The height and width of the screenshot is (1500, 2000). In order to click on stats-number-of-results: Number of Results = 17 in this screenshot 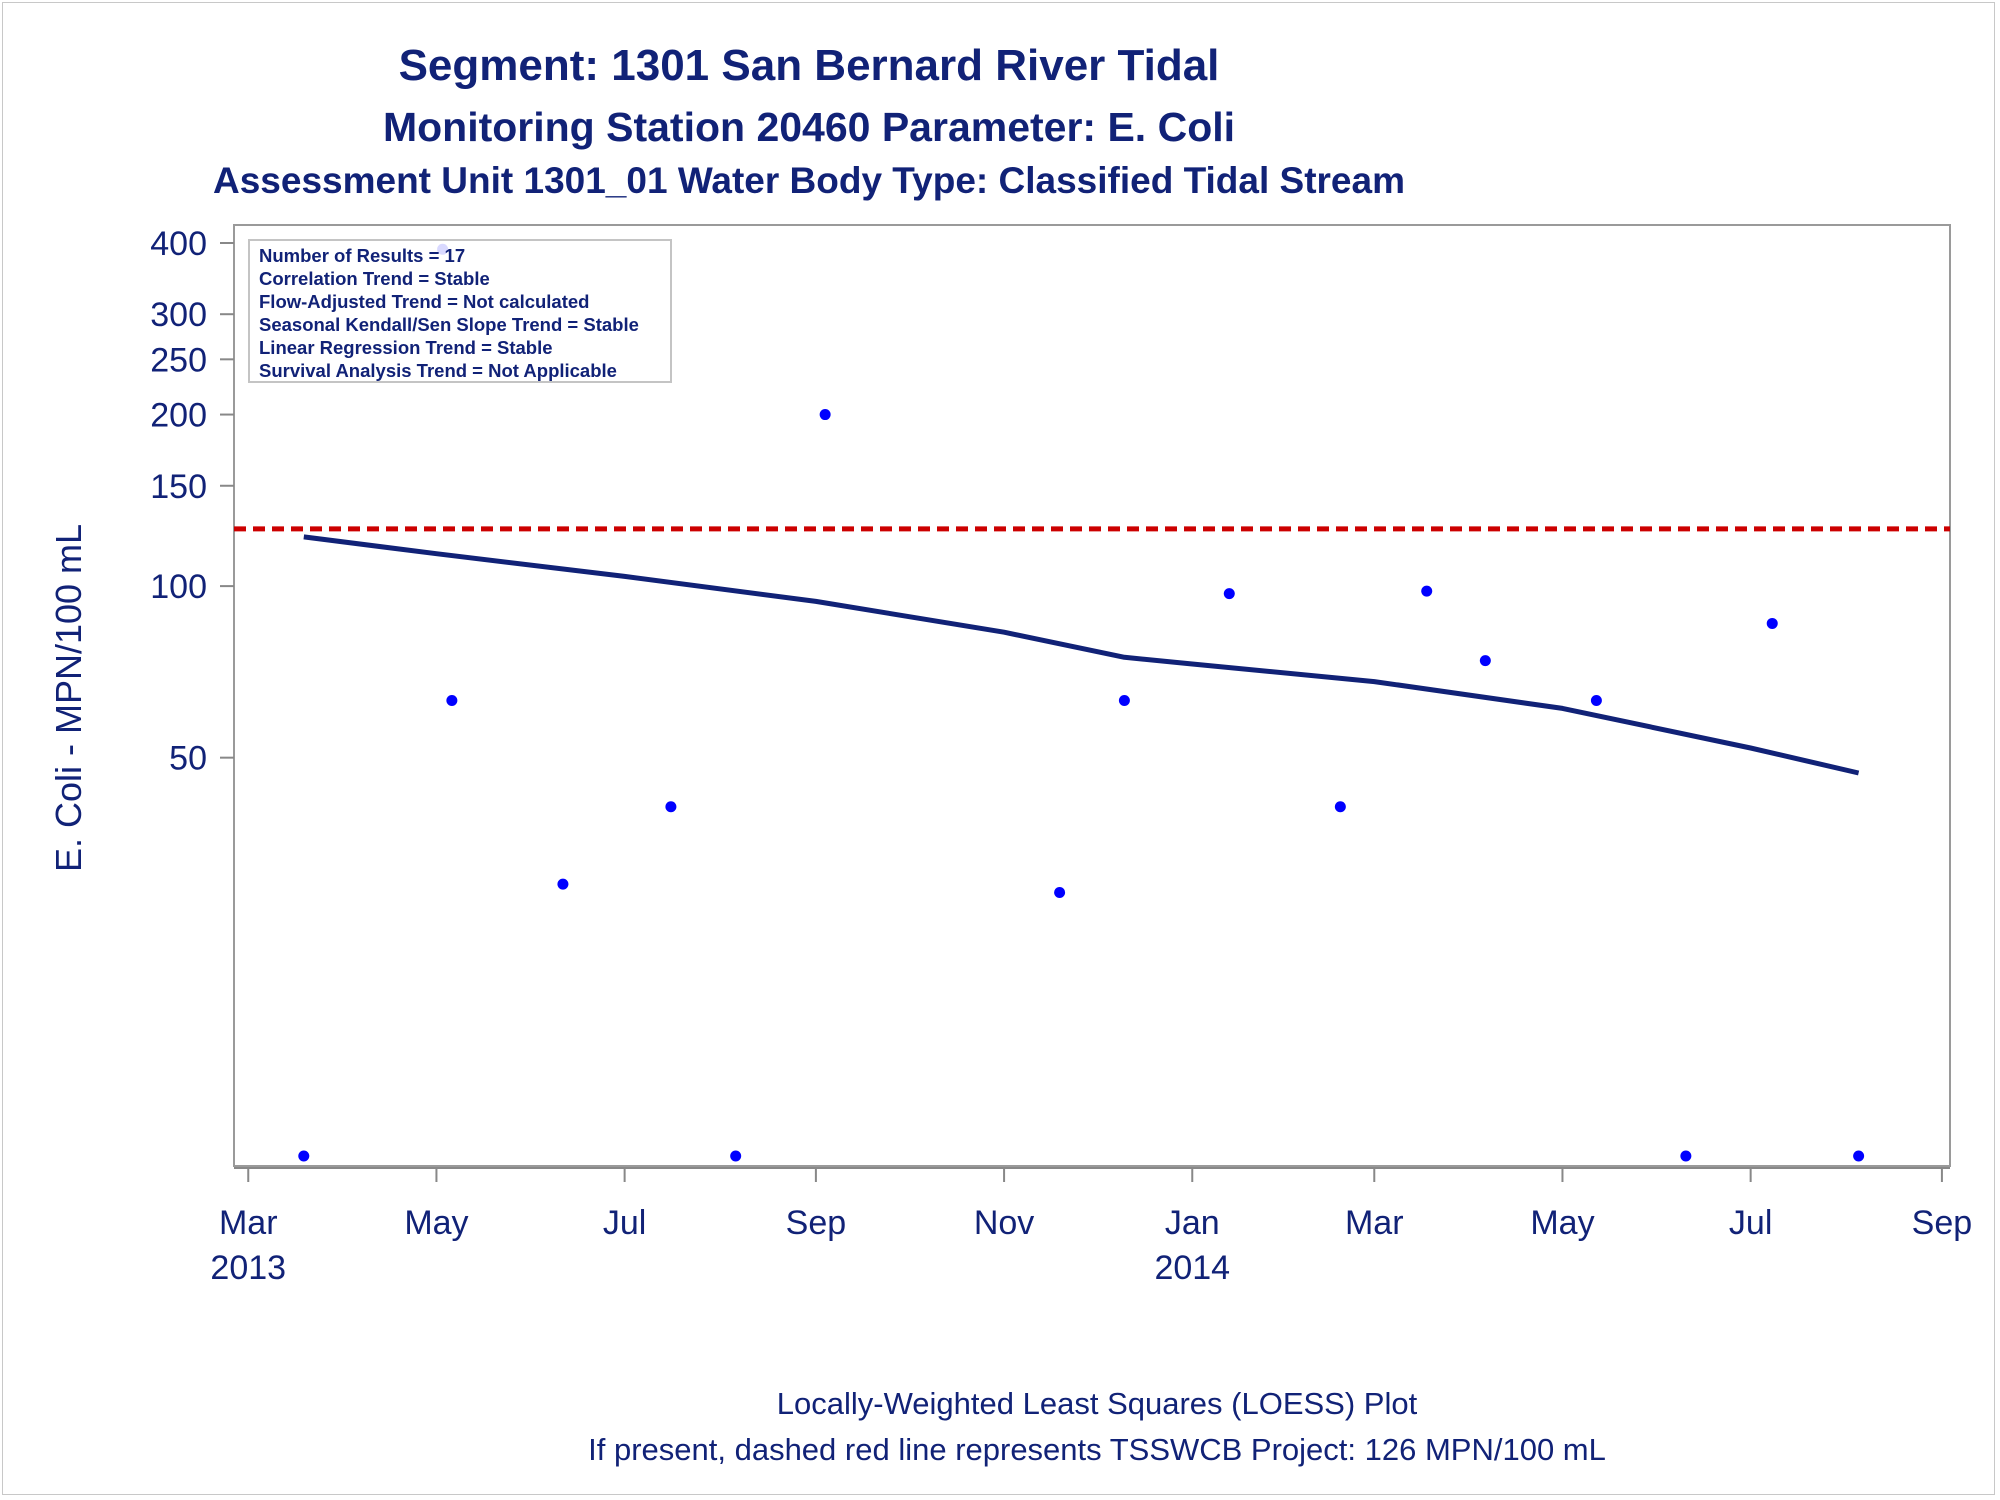, I will do `click(362, 255)`.